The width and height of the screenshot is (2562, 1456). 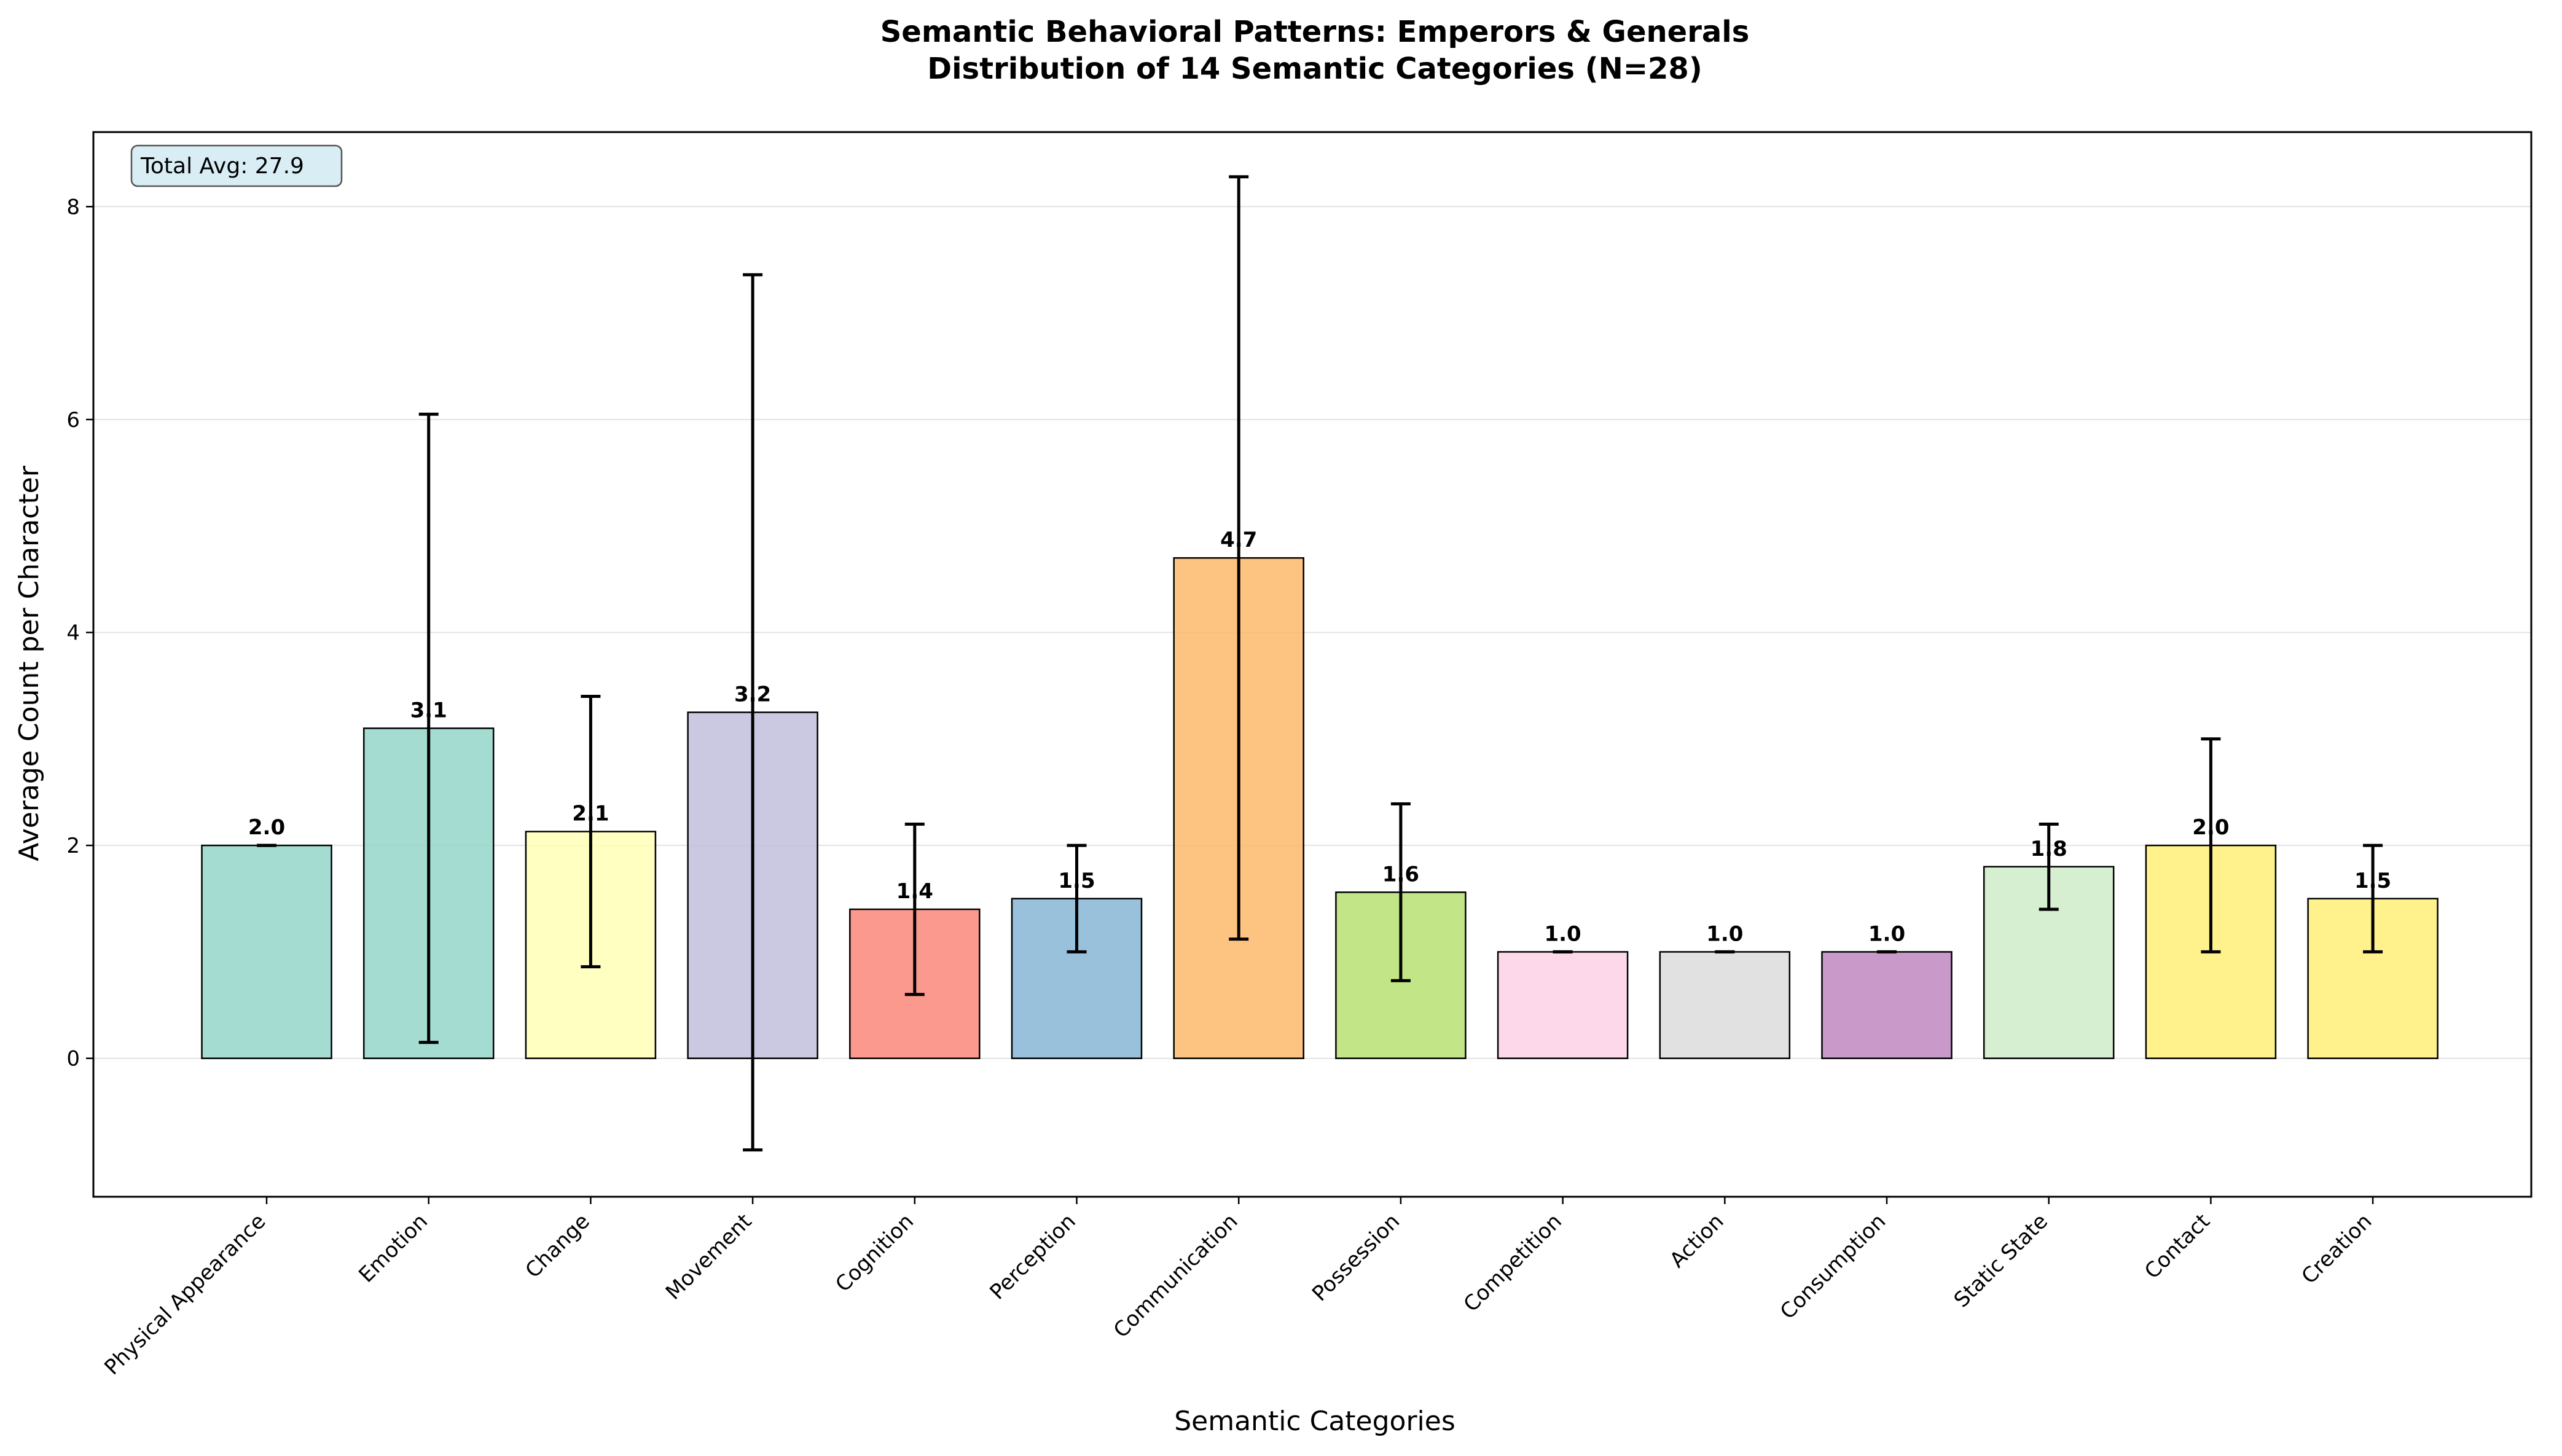 What do you see at coordinates (557, 1246) in the screenshot?
I see `x-tick-label-2: Change` at bounding box center [557, 1246].